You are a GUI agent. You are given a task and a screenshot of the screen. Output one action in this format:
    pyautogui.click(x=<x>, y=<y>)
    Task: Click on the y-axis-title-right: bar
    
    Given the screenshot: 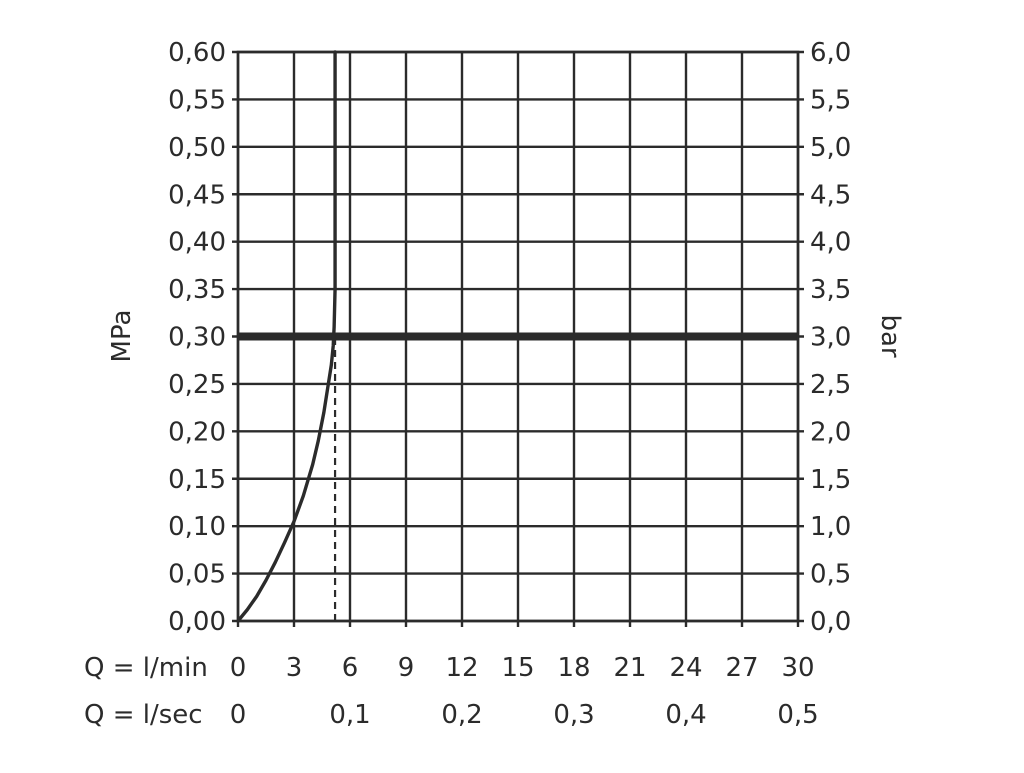 What is the action you would take?
    pyautogui.click(x=890, y=335)
    